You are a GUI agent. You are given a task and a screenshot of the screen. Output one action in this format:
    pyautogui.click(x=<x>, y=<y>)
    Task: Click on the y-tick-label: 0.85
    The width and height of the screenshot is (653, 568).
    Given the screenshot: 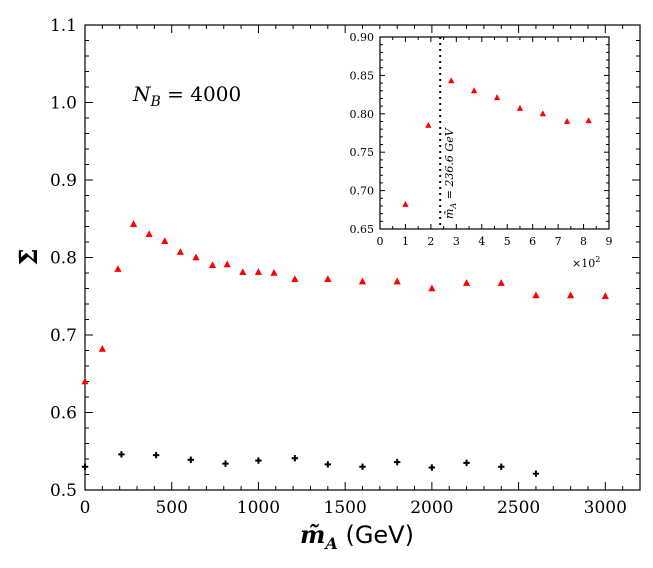 What is the action you would take?
    pyautogui.click(x=362, y=75)
    